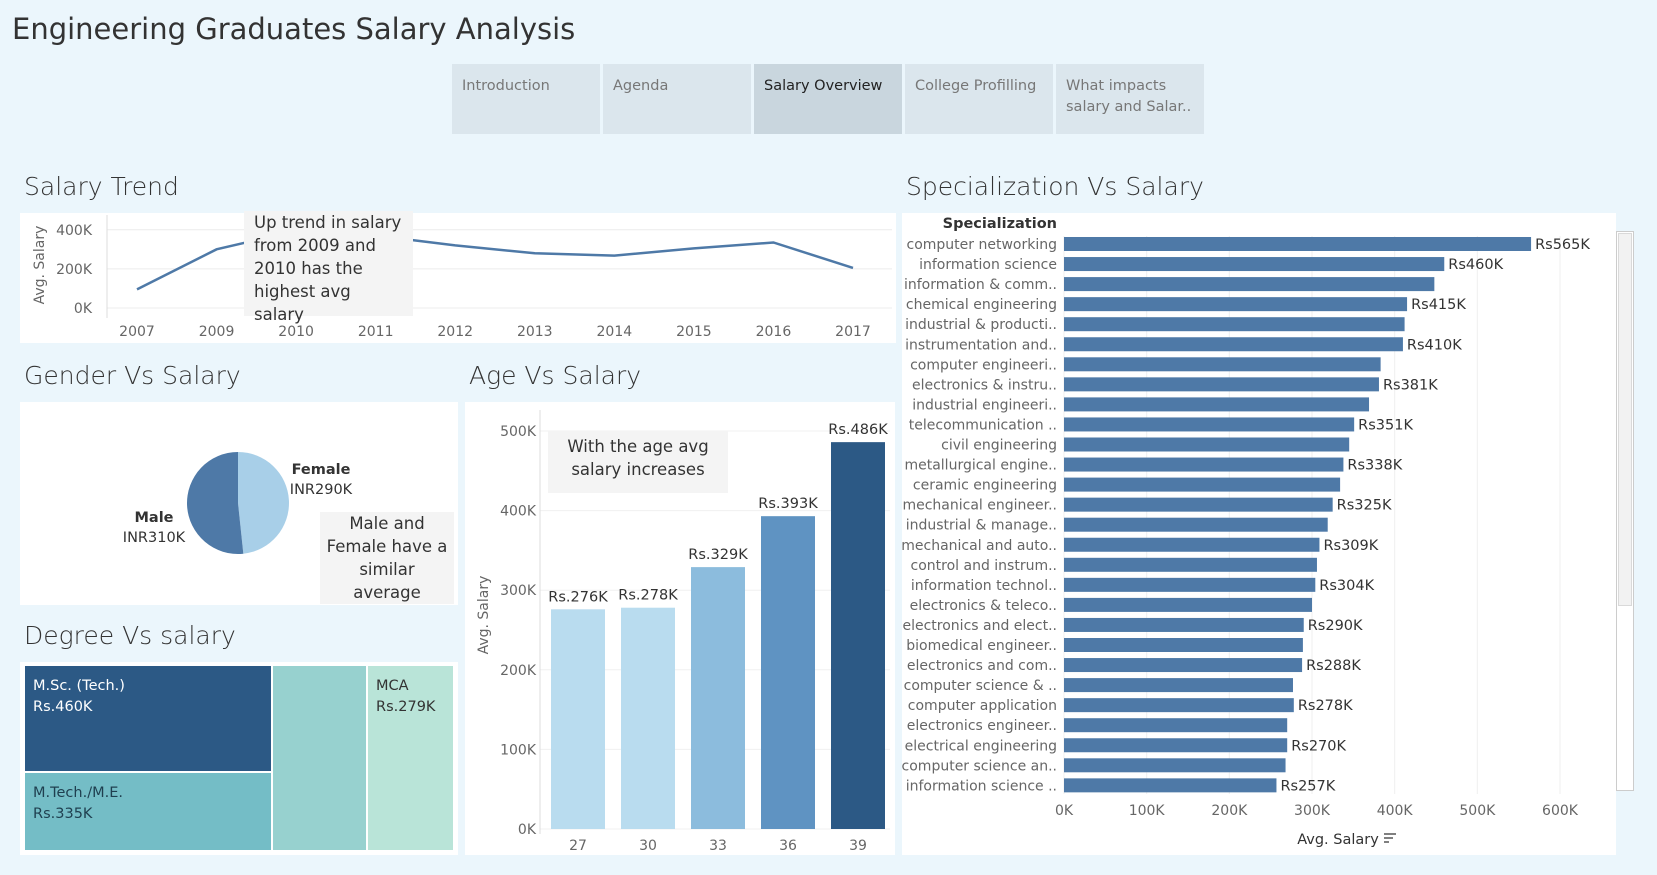 The image size is (1657, 875). I want to click on spec-bar-label: Rs460K, so click(1475, 265).